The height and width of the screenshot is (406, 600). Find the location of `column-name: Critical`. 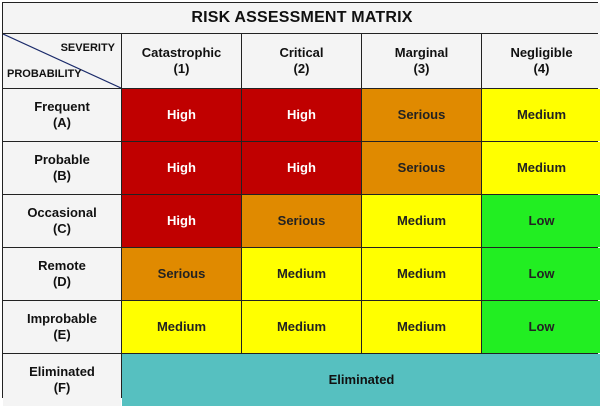

column-name: Critical is located at coordinates (301, 52).